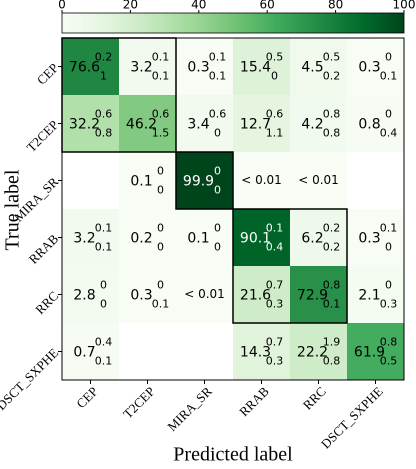 Image resolution: width=416 pixels, height=469 pixels. I want to click on cell-value: 2.8, so click(84, 296).